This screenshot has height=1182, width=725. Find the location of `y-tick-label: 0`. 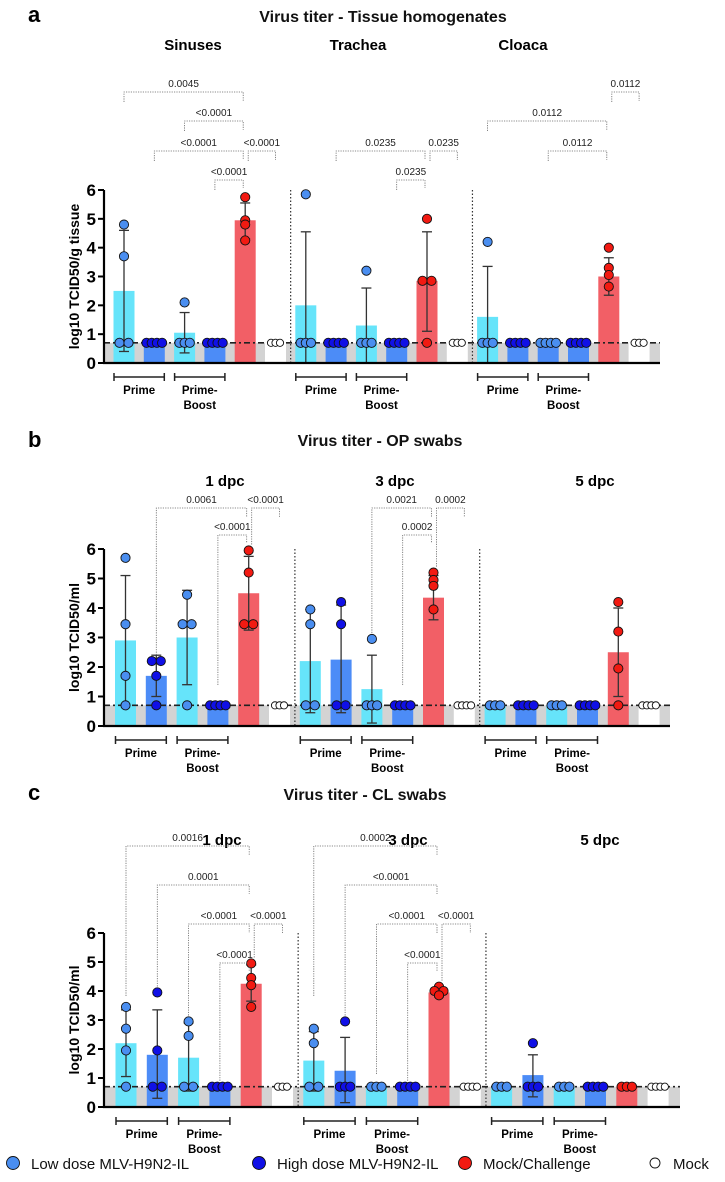

y-tick-label: 0 is located at coordinates (91, 1107).